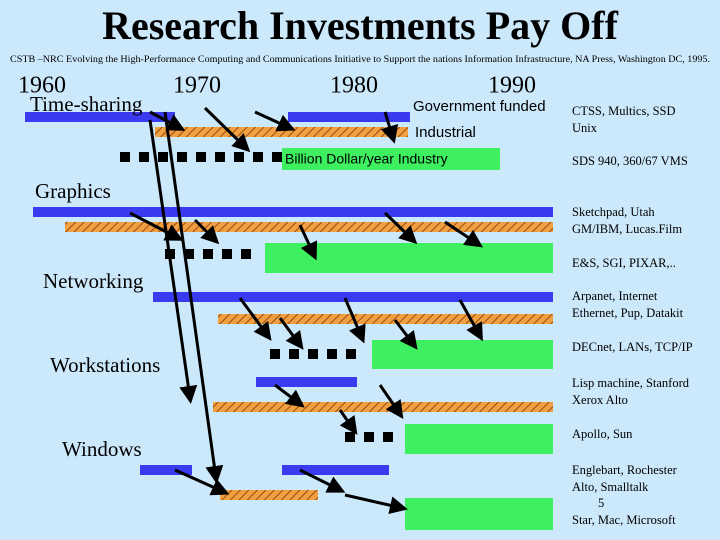 This screenshot has width=720, height=540. I want to click on topic-note: SDS 940, 360/67 VMS, so click(630, 161).